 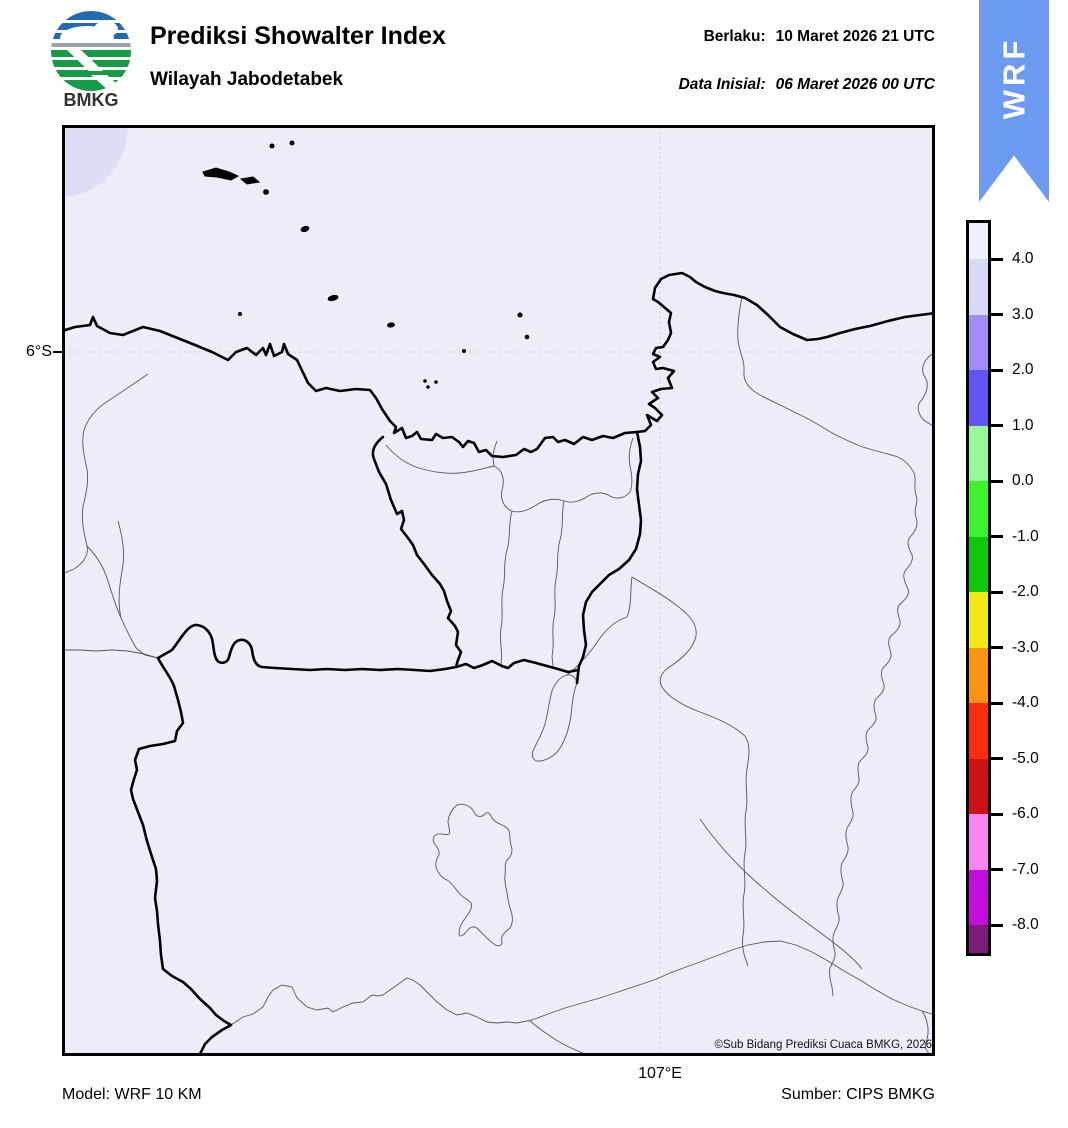 I want to click on valid-time-label: Berlaku:, so click(x=734, y=36).